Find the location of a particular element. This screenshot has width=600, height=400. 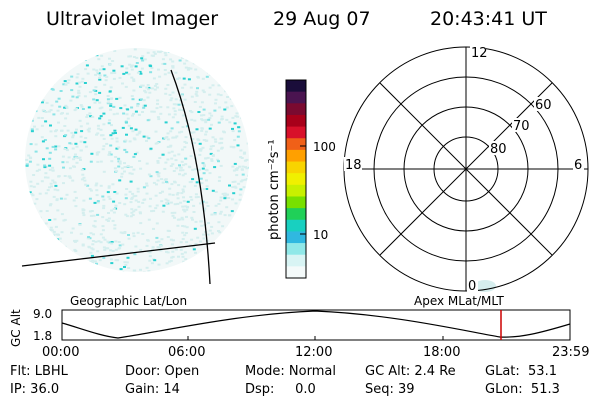

colorbar-segment is located at coordinates (296, 191).